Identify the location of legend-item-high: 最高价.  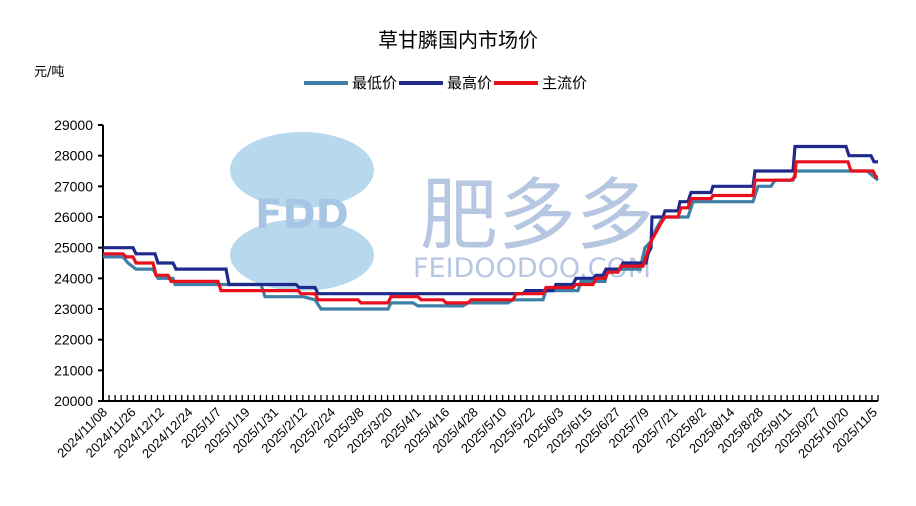
(445, 82).